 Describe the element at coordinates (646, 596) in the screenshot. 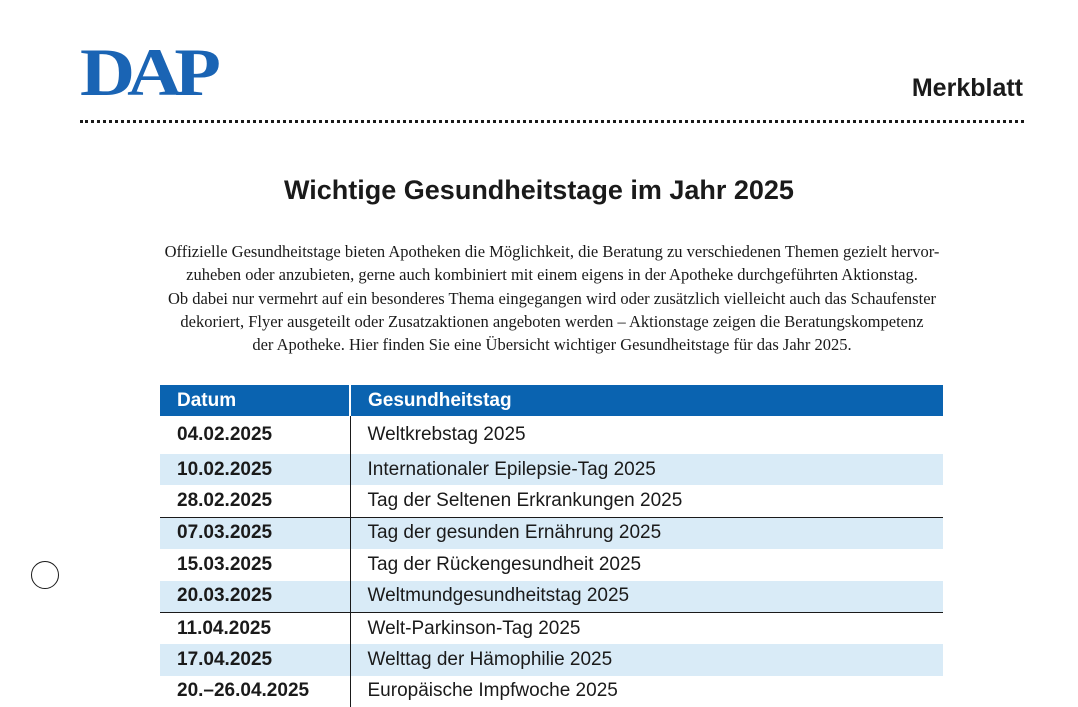

I see `row-health-day: Weltmundgesundheitstag 2025` at that location.